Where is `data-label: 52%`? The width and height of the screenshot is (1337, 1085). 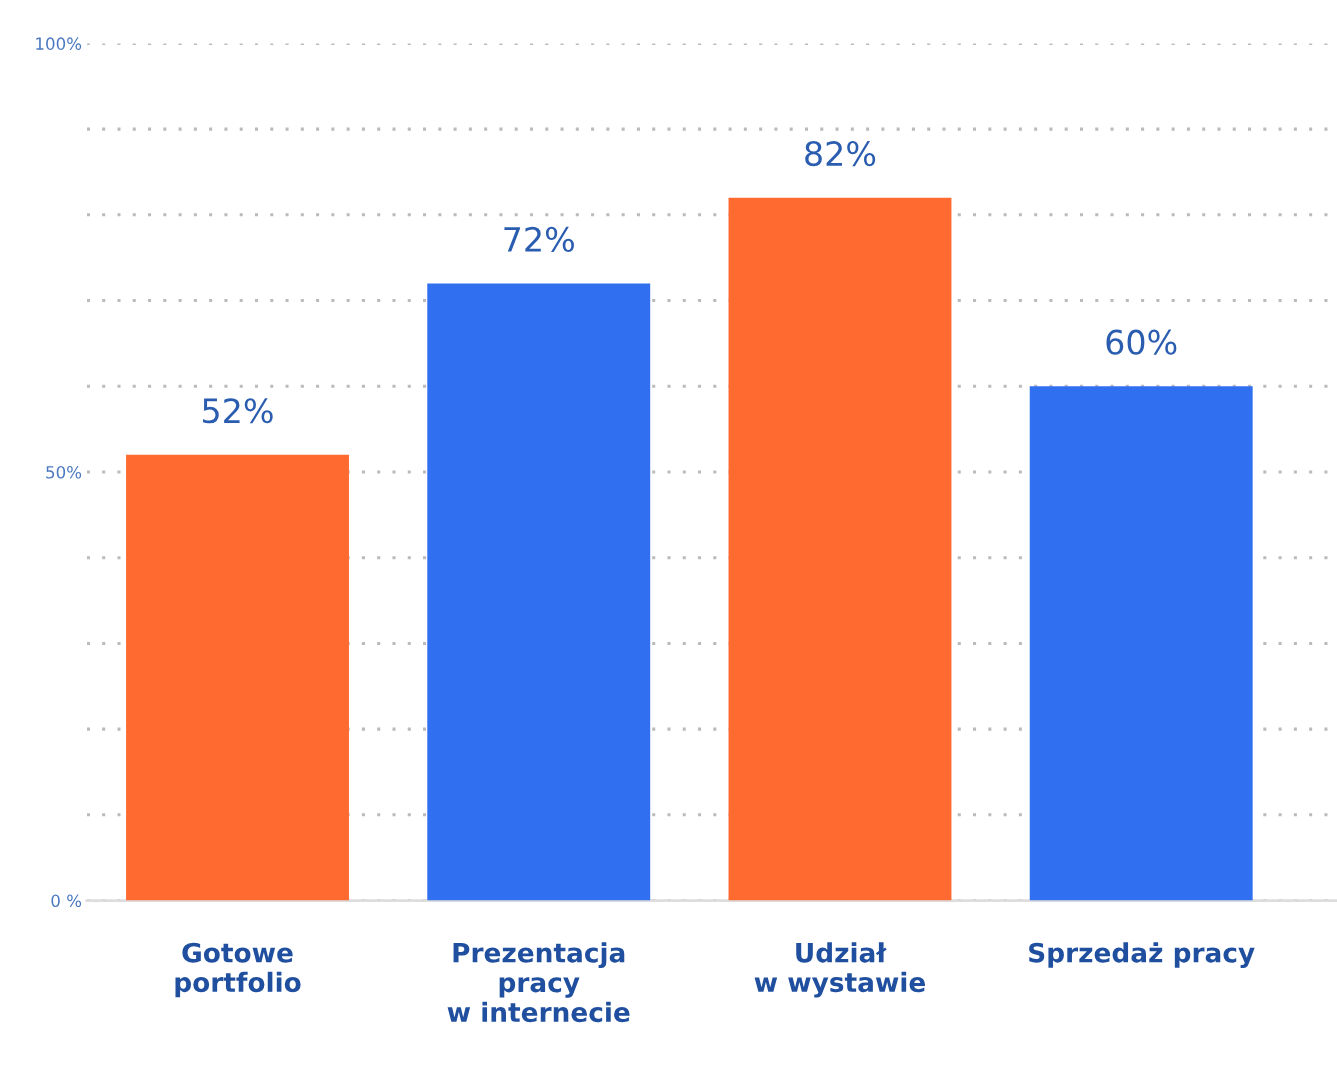
data-label: 52% is located at coordinates (238, 411).